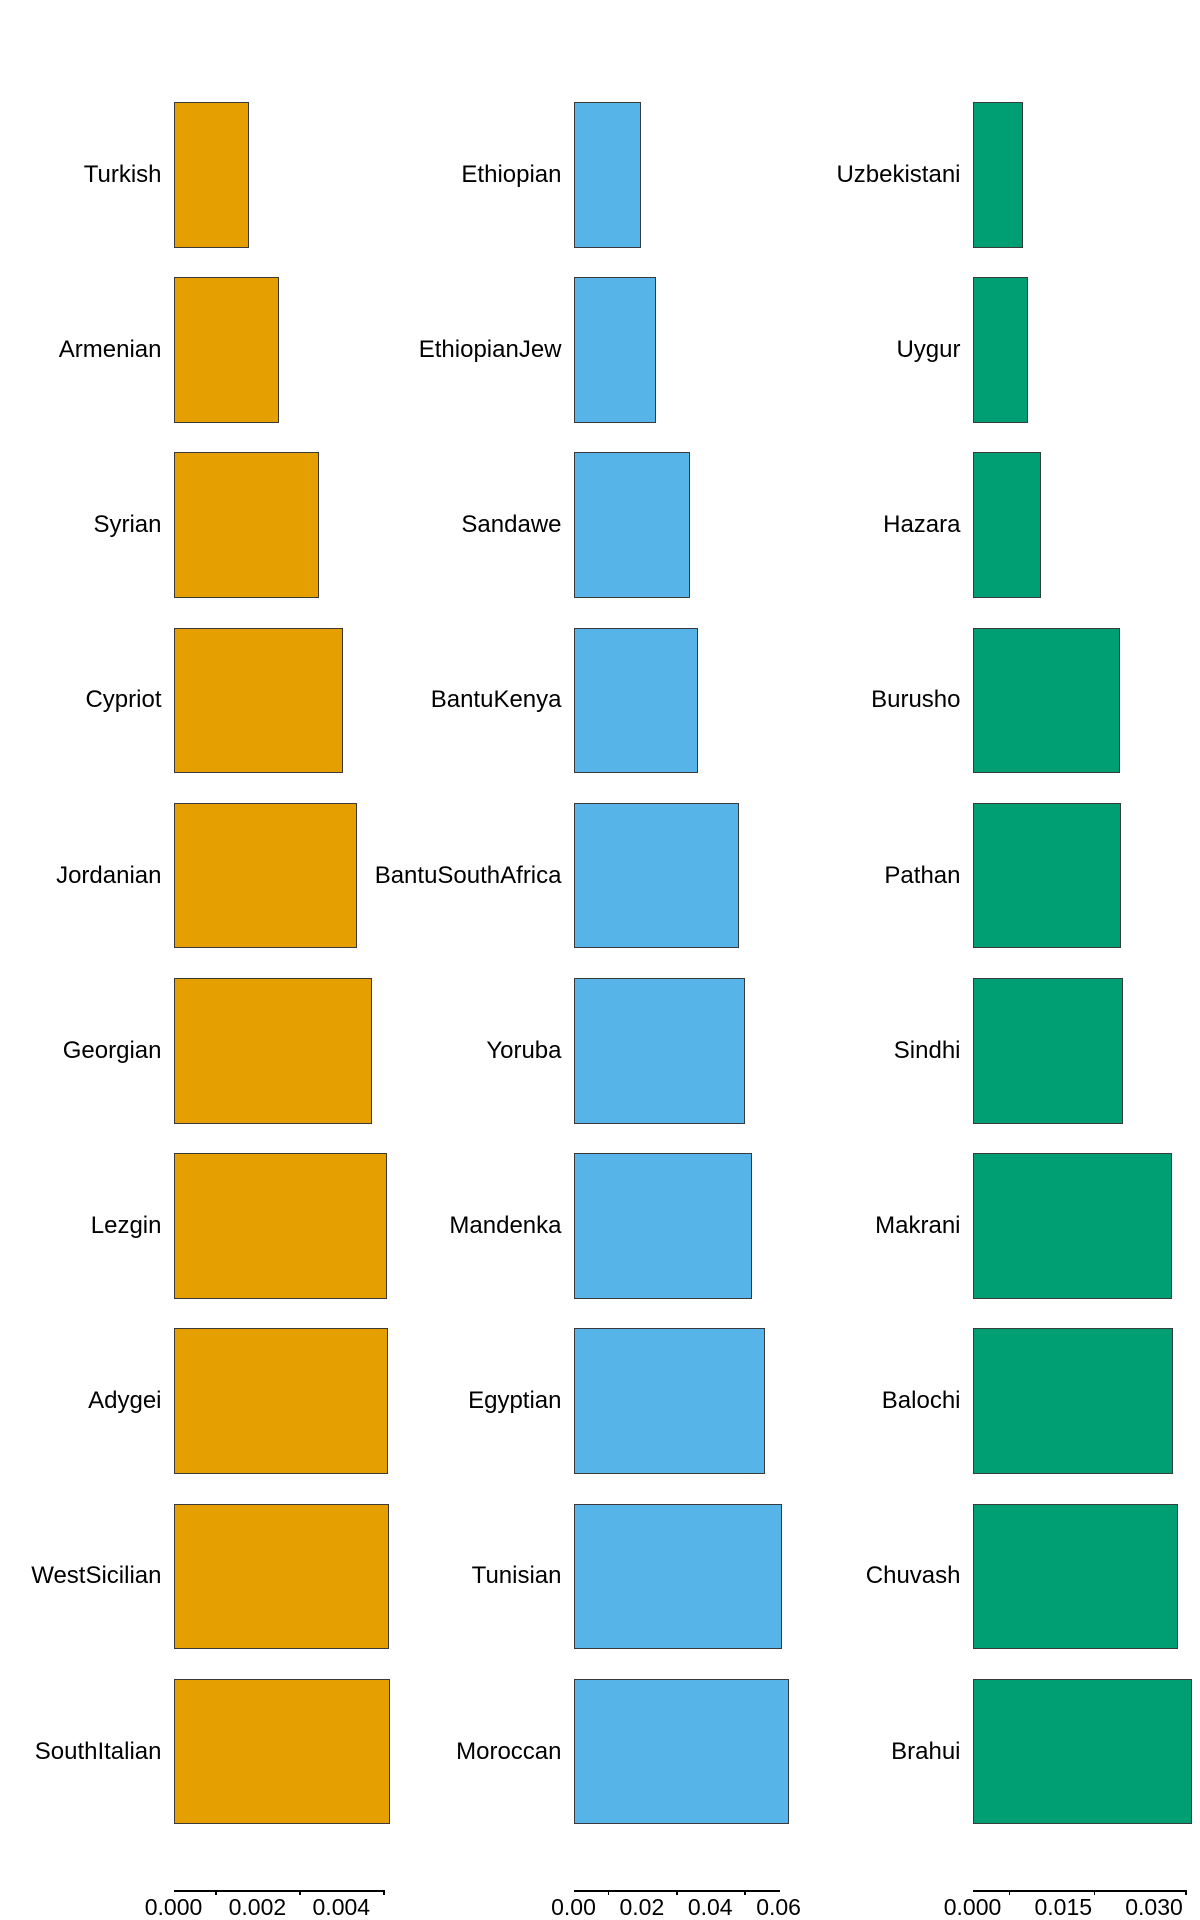 This screenshot has width=1200, height=1920. I want to click on bar-Balochi, so click(1072, 1401).